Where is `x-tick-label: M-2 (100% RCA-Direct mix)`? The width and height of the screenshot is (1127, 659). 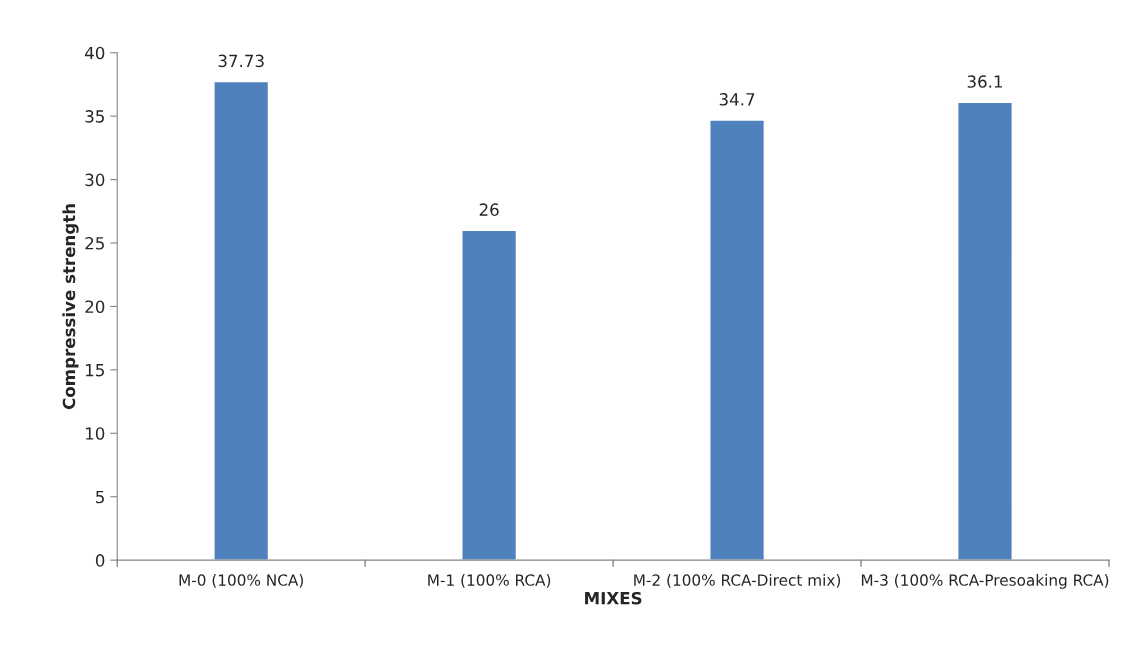
x-tick-label: M-2 (100% RCA-Direct mix) is located at coordinates (737, 581).